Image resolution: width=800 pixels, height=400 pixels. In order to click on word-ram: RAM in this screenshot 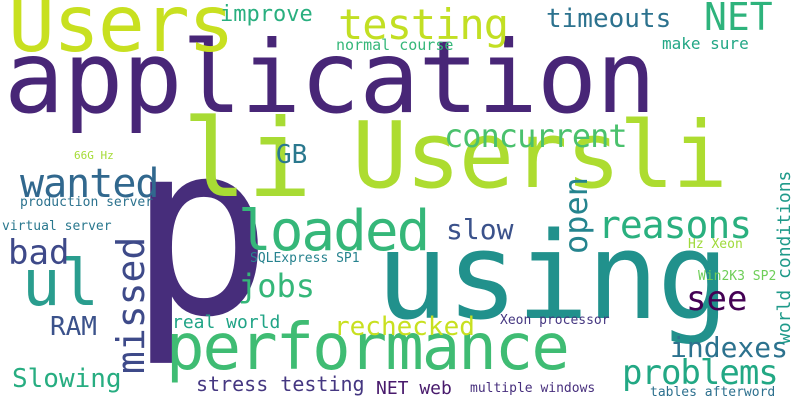, I will do `click(73, 327)`.